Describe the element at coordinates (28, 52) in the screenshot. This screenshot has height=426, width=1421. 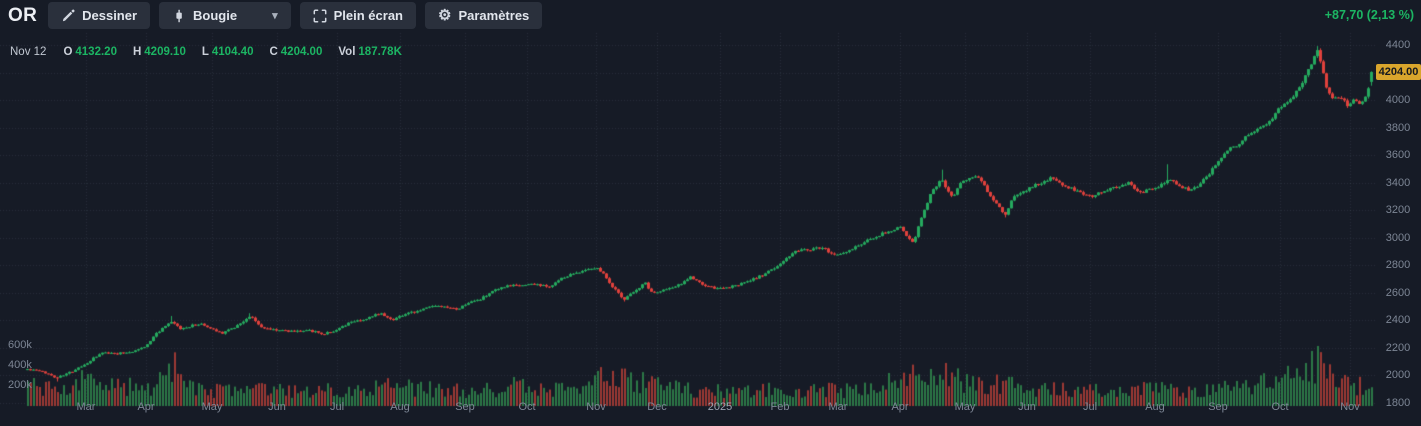
I see `legend-date: Nov 12` at that location.